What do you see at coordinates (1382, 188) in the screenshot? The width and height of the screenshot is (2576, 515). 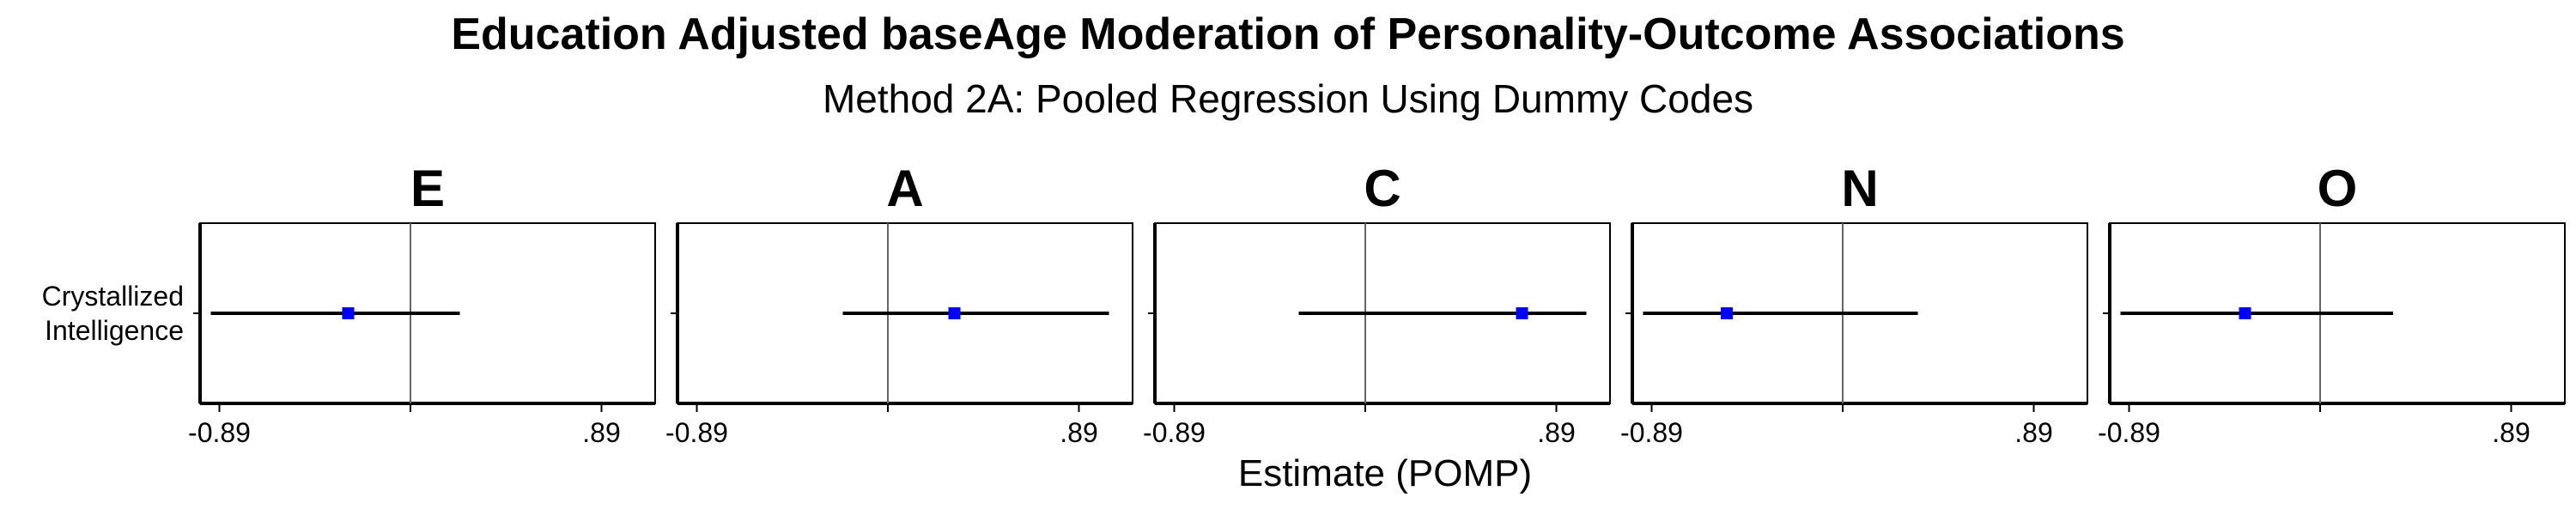 I see `panel-title-C: C` at bounding box center [1382, 188].